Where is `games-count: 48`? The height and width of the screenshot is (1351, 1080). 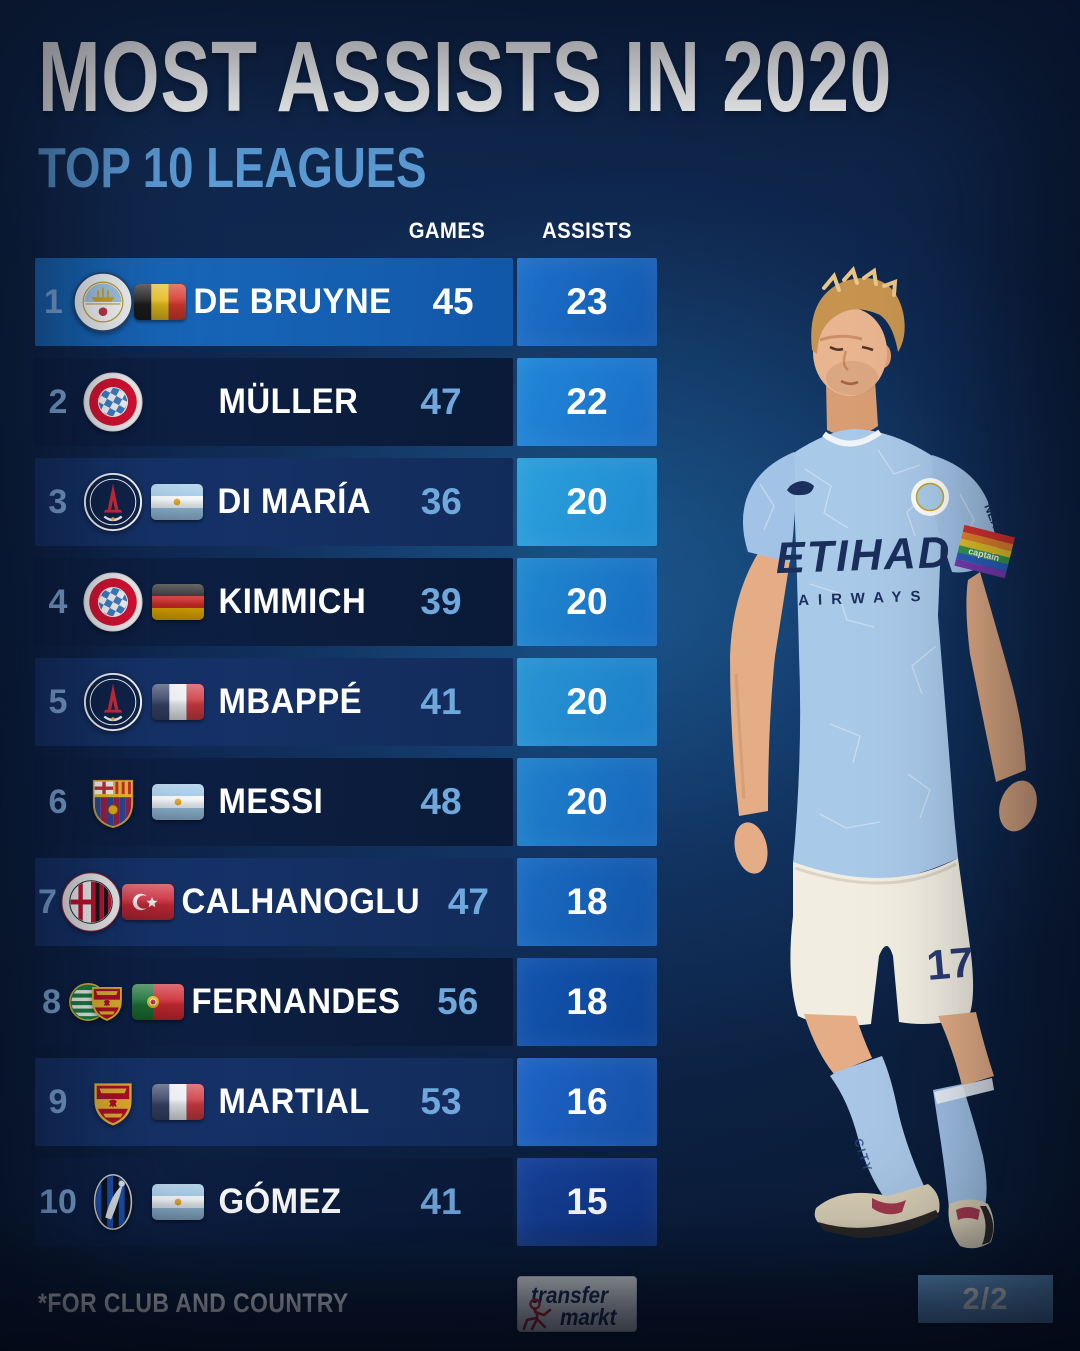
games-count: 48 is located at coordinates (441, 801).